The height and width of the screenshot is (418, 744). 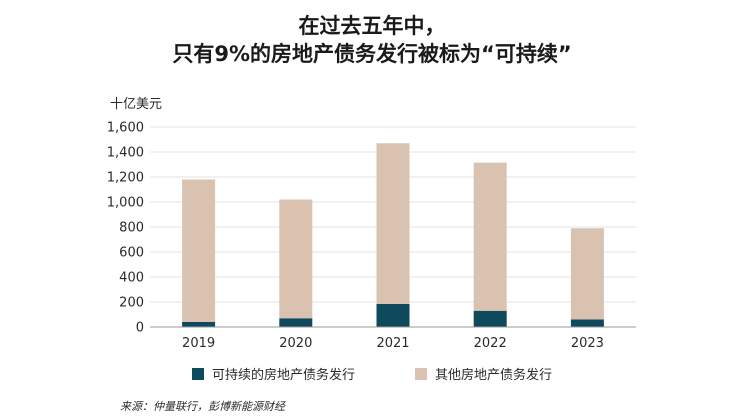 I want to click on y-tick-label: 800, so click(x=131, y=228).